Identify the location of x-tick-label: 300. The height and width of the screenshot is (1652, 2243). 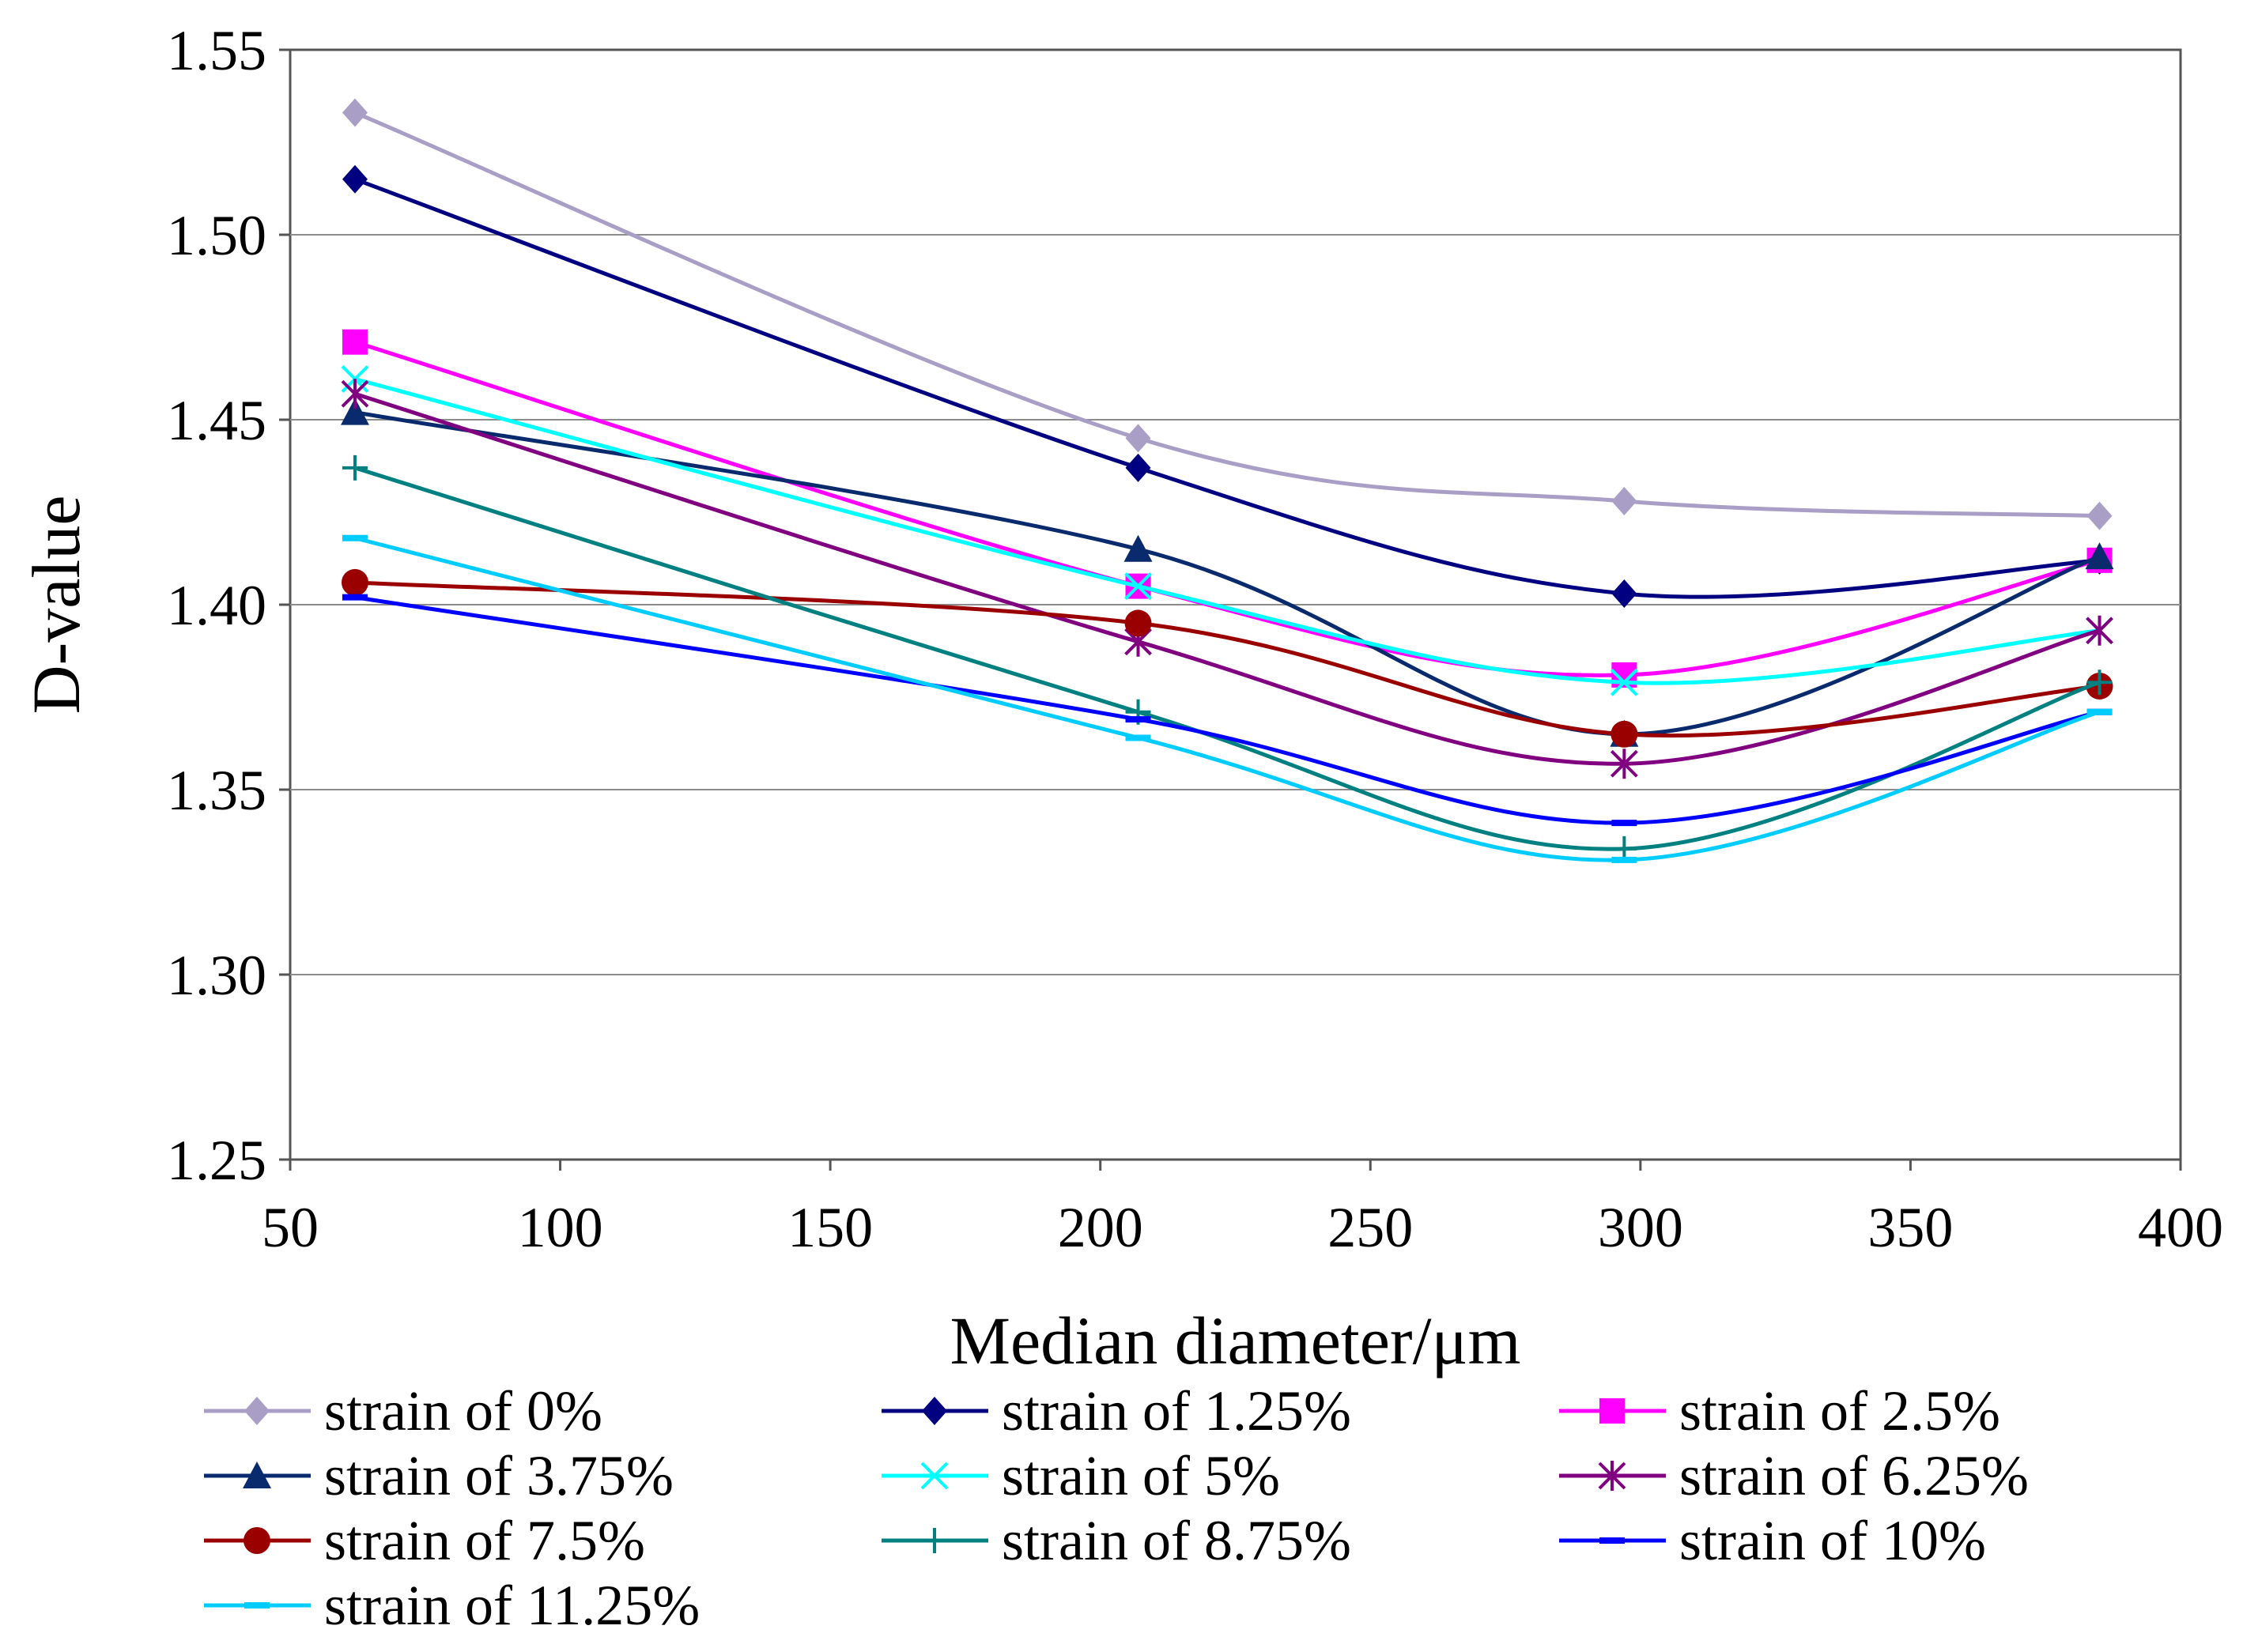
(1641, 1227).